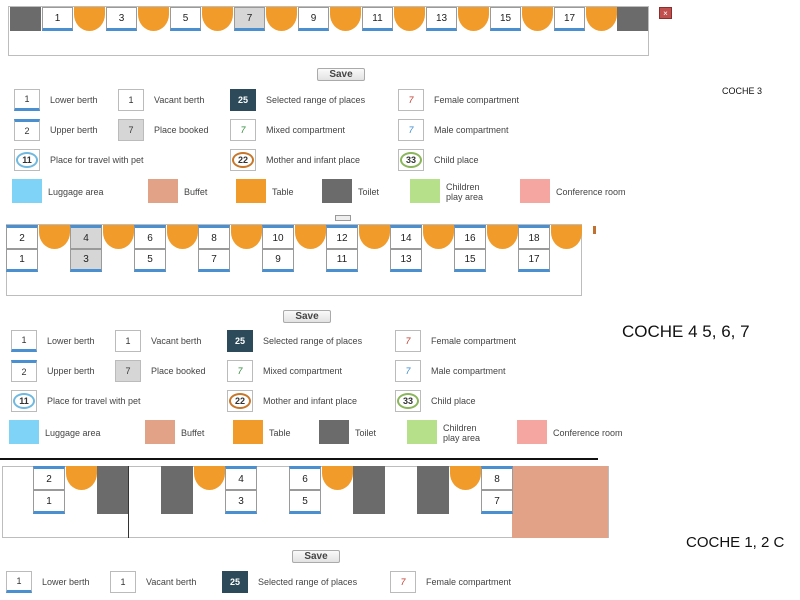 This screenshot has width=800, height=600. What do you see at coordinates (24, 432) in the screenshot?
I see `legend-luggage-swatch` at bounding box center [24, 432].